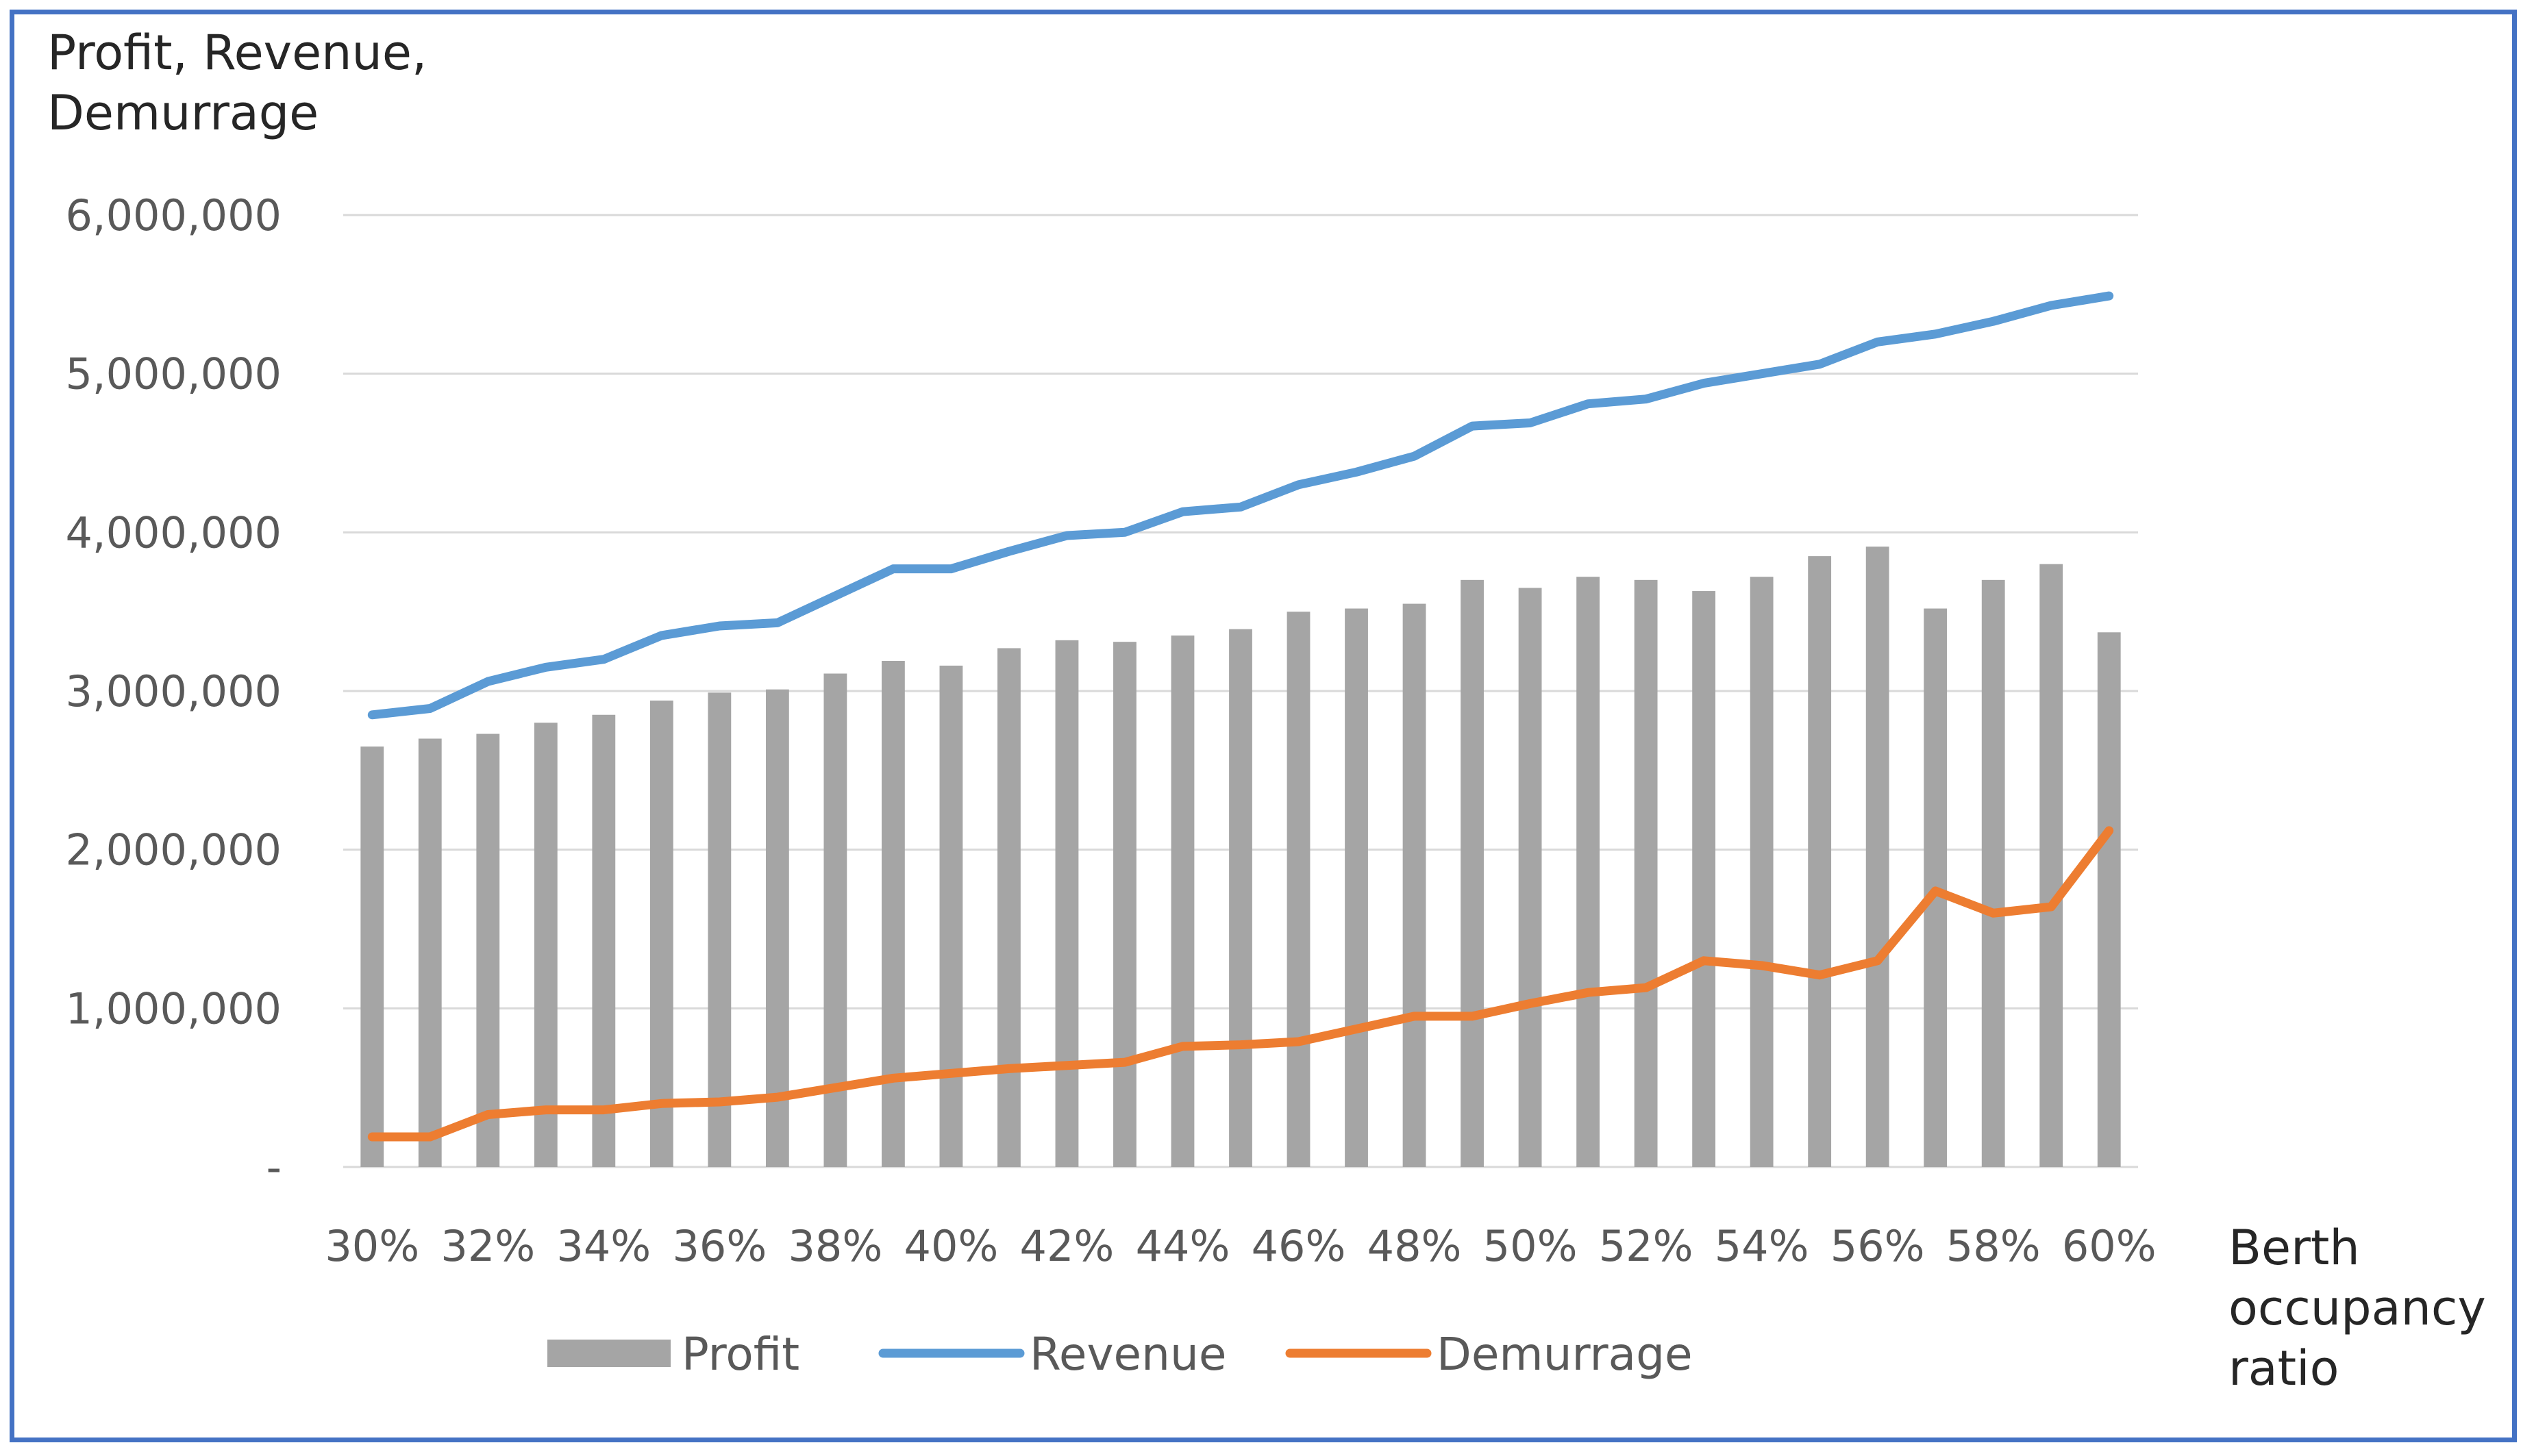 The width and height of the screenshot is (2534, 1456). Describe the element at coordinates (173, 374) in the screenshot. I see `y-tick-label: 5,000,000` at that location.